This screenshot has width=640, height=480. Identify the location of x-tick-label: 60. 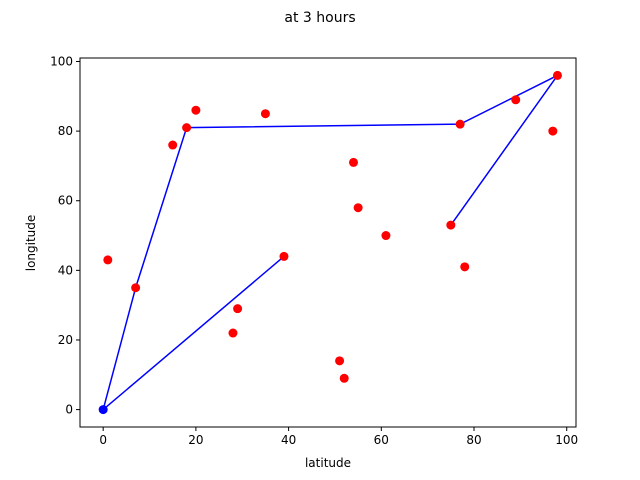
(381, 440).